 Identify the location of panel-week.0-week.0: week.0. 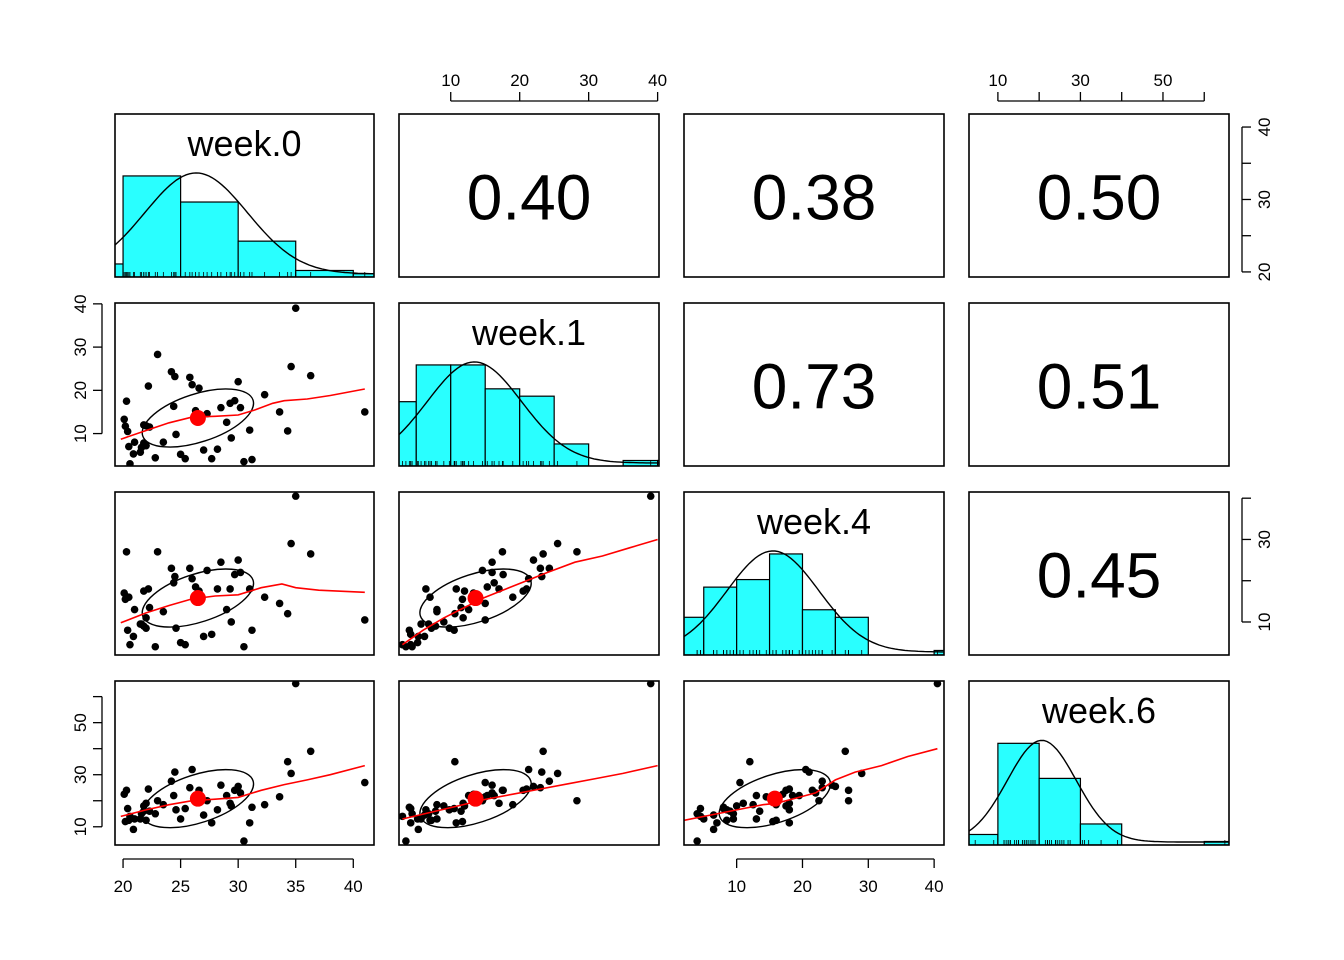
(244, 195).